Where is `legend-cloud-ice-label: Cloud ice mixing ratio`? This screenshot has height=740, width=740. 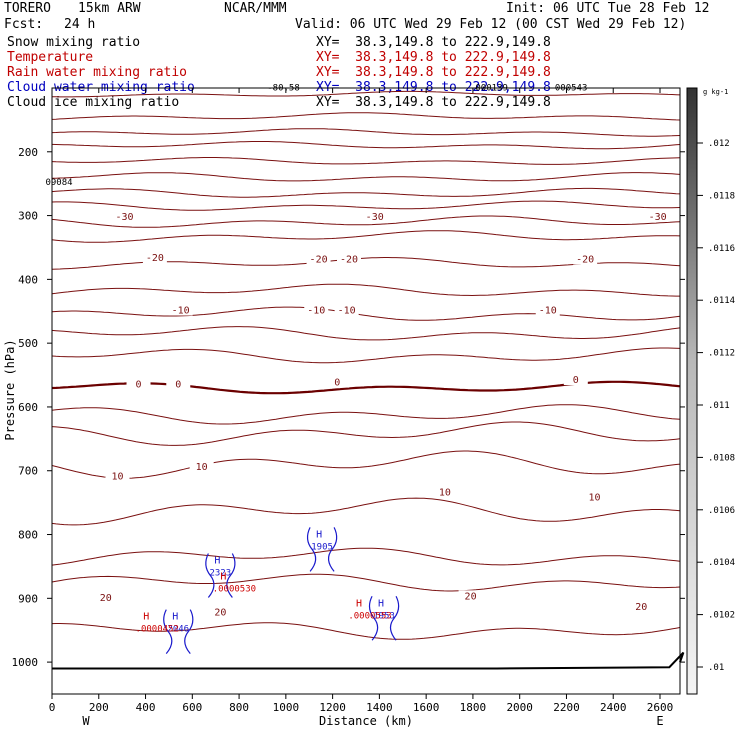 legend-cloud-ice-label: Cloud ice mixing ratio is located at coordinates (93, 102).